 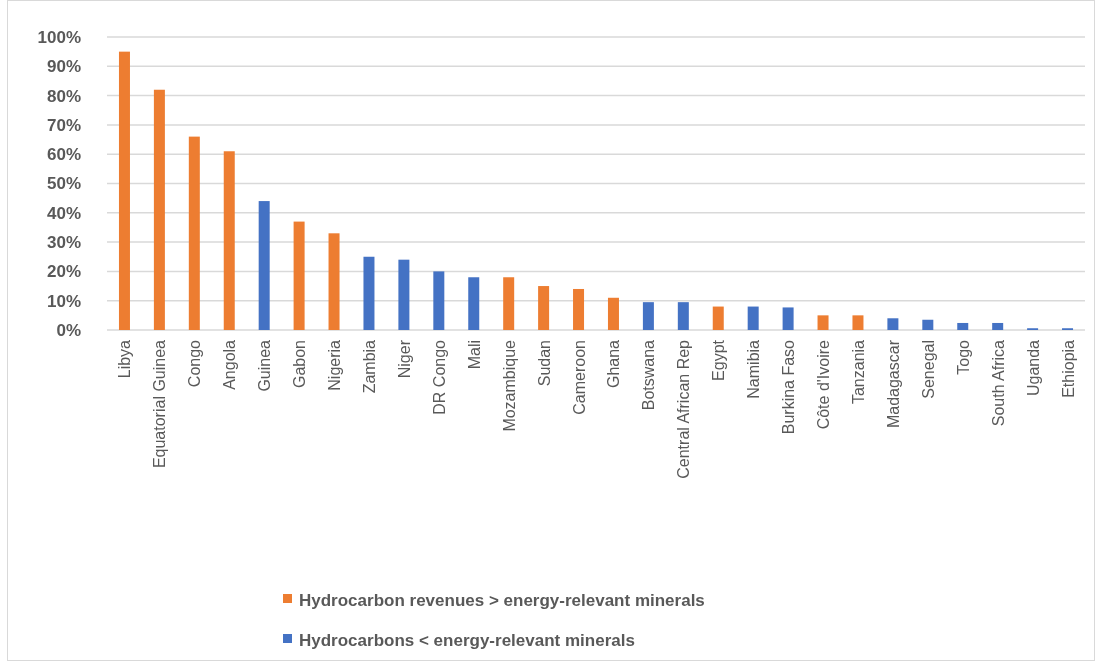 What do you see at coordinates (125, 359) in the screenshot?
I see `x-tick-label: Libya` at bounding box center [125, 359].